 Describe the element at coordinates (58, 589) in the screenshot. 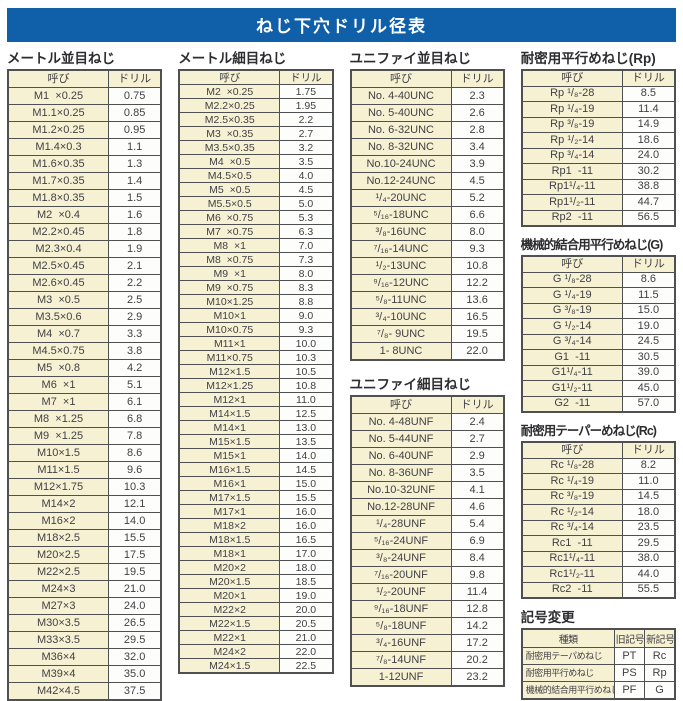

I see `thread-size-cell: M24×3` at that location.